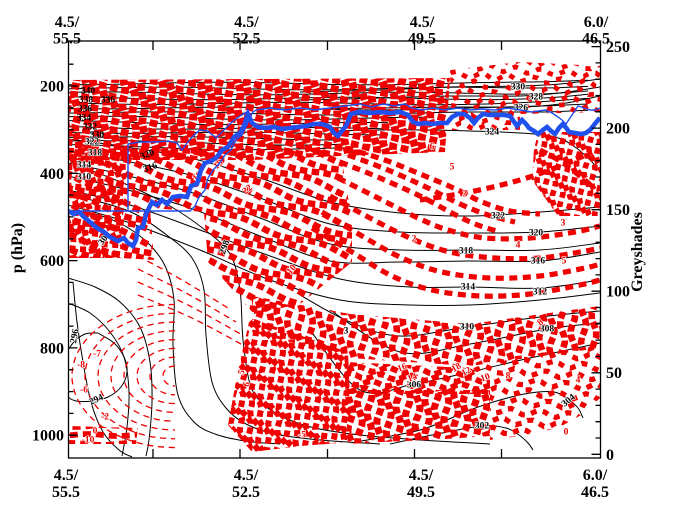  Describe the element at coordinates (90, 127) in the screenshot. I see `svg-text: 332` at that location.